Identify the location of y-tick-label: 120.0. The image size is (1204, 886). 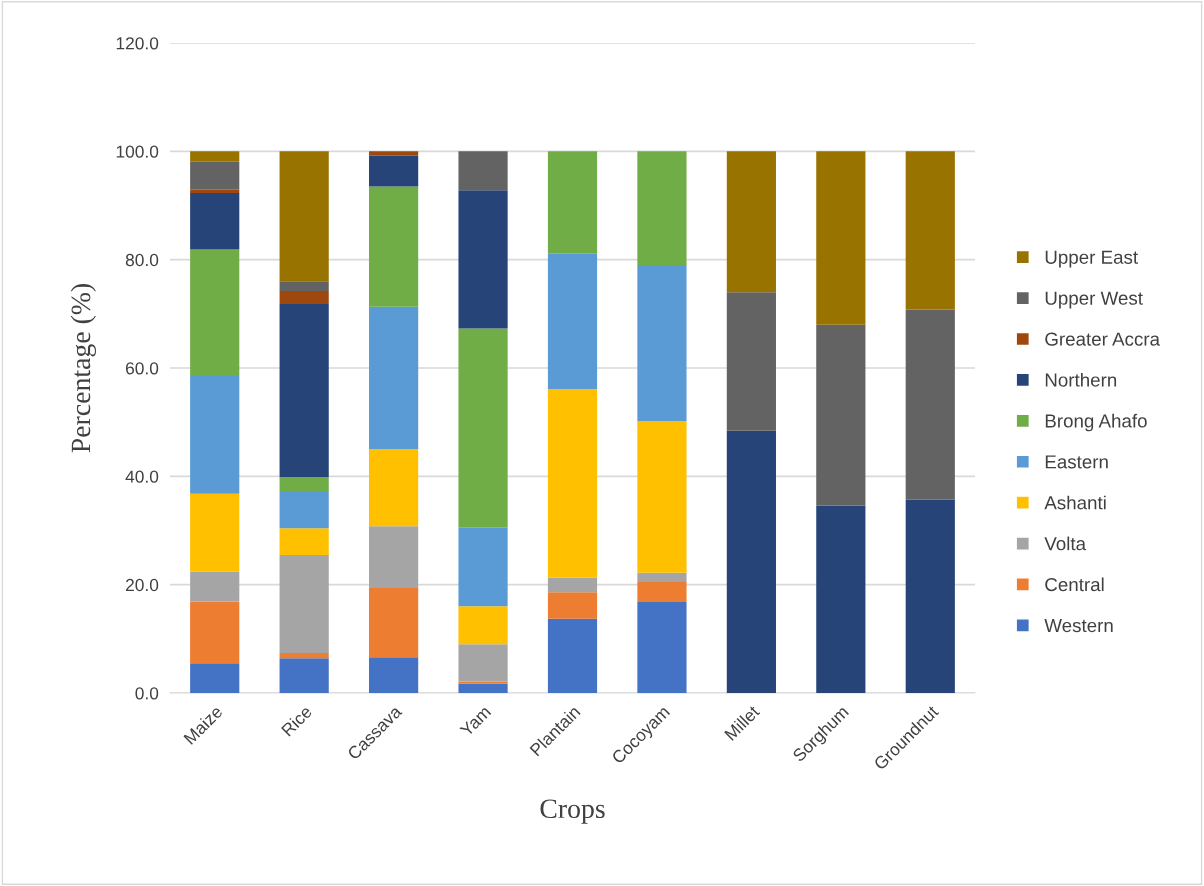
(137, 43).